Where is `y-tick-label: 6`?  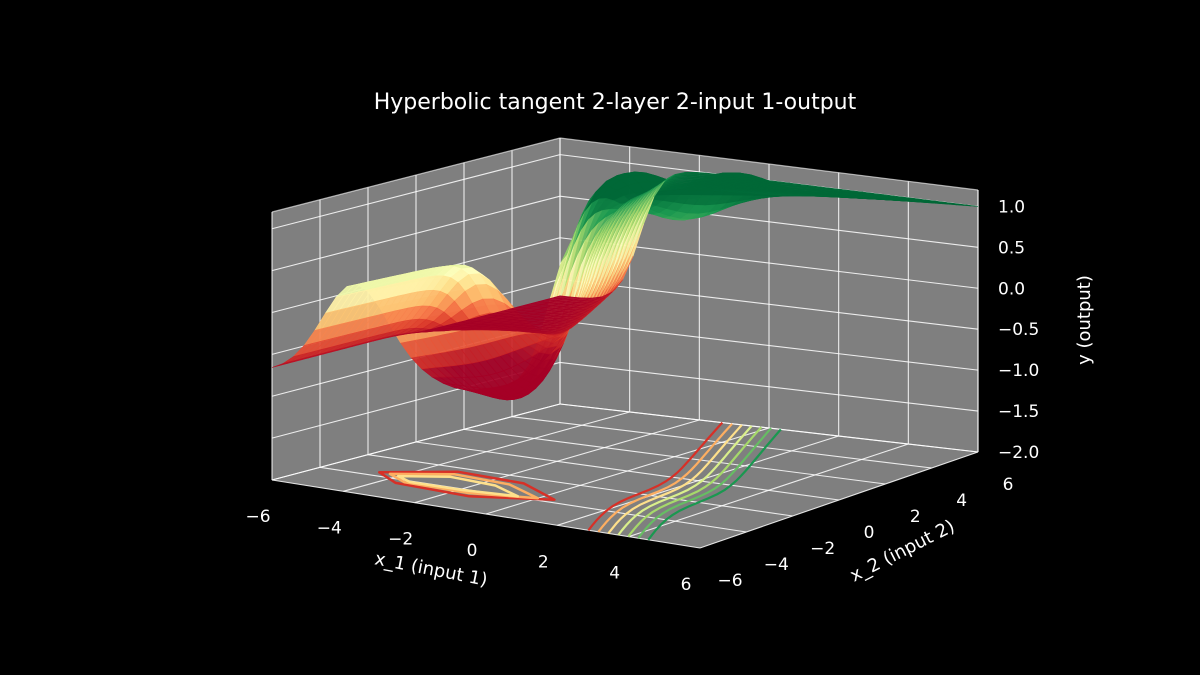 y-tick-label: 6 is located at coordinates (1008, 485).